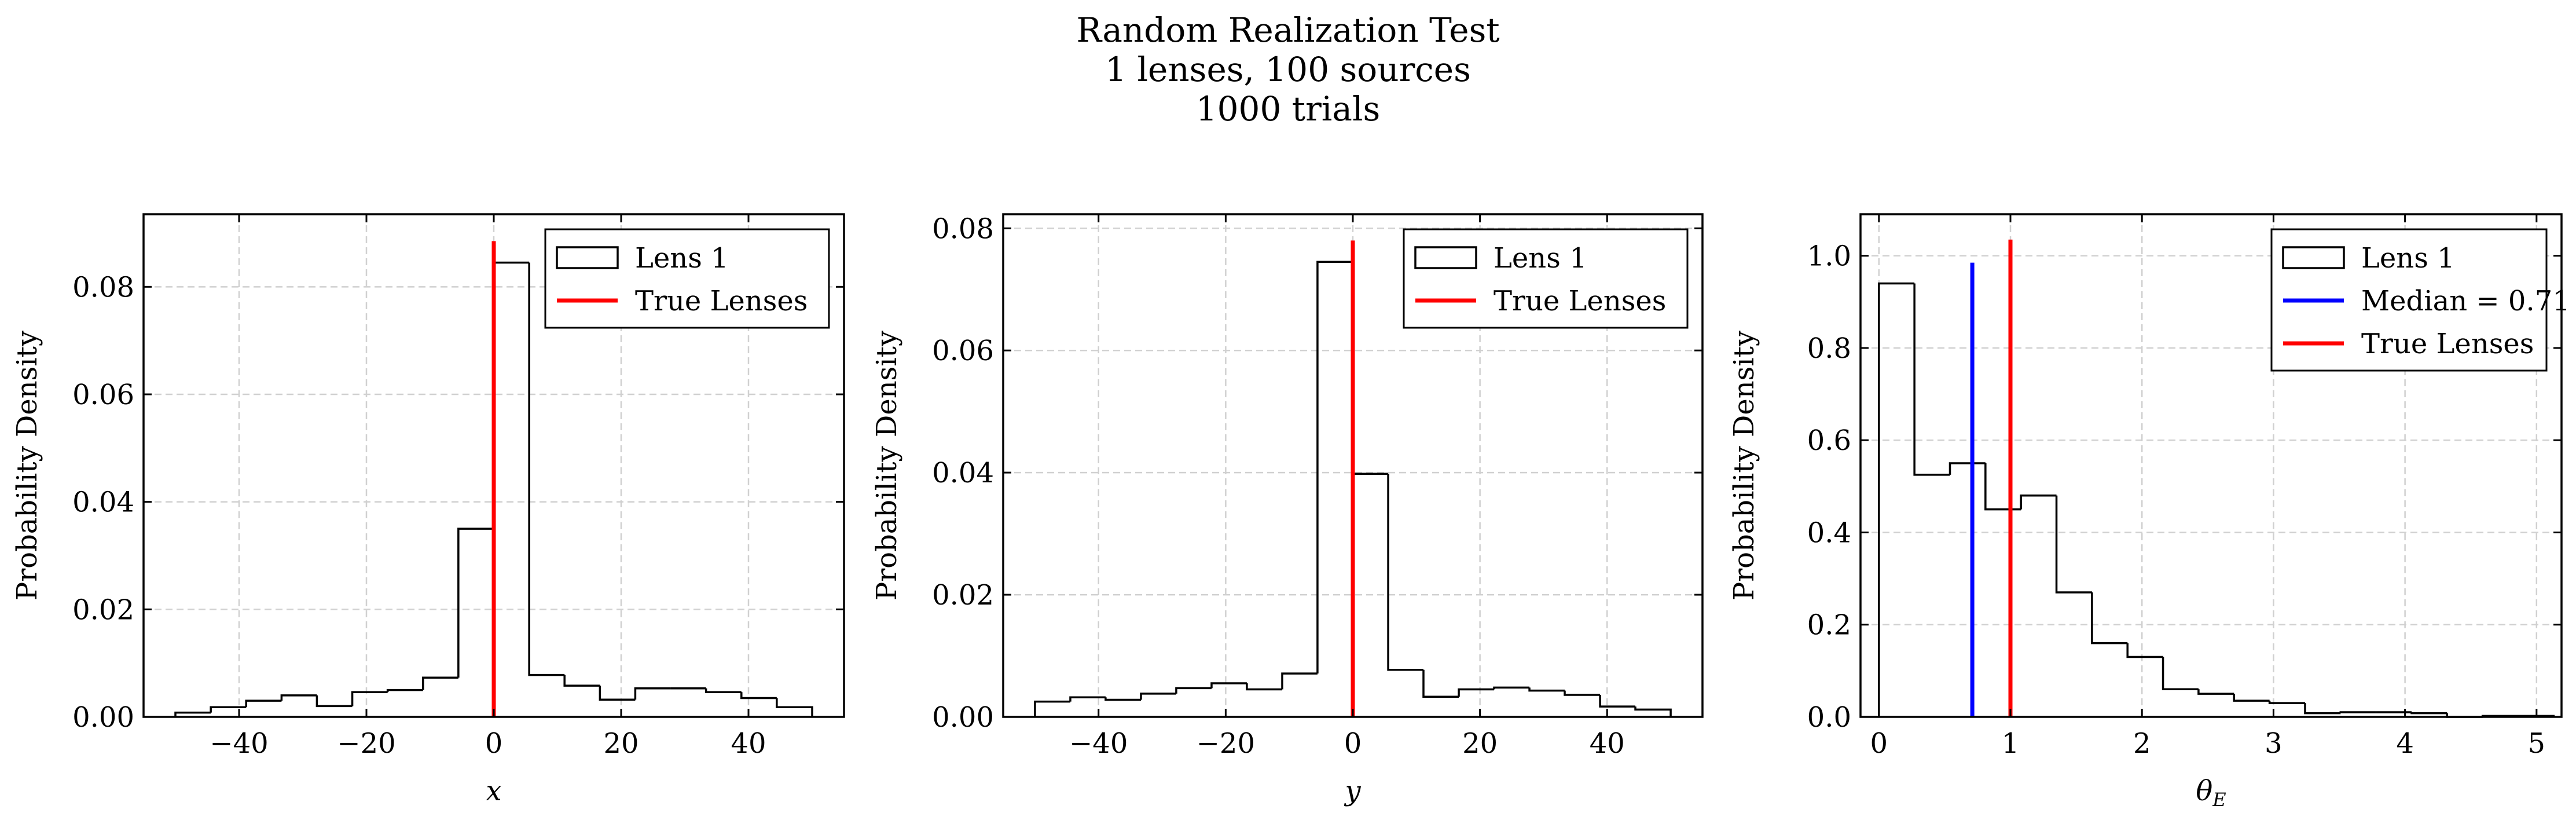  What do you see at coordinates (1829, 348) in the screenshot?
I see `y-tick-label: 0.8` at bounding box center [1829, 348].